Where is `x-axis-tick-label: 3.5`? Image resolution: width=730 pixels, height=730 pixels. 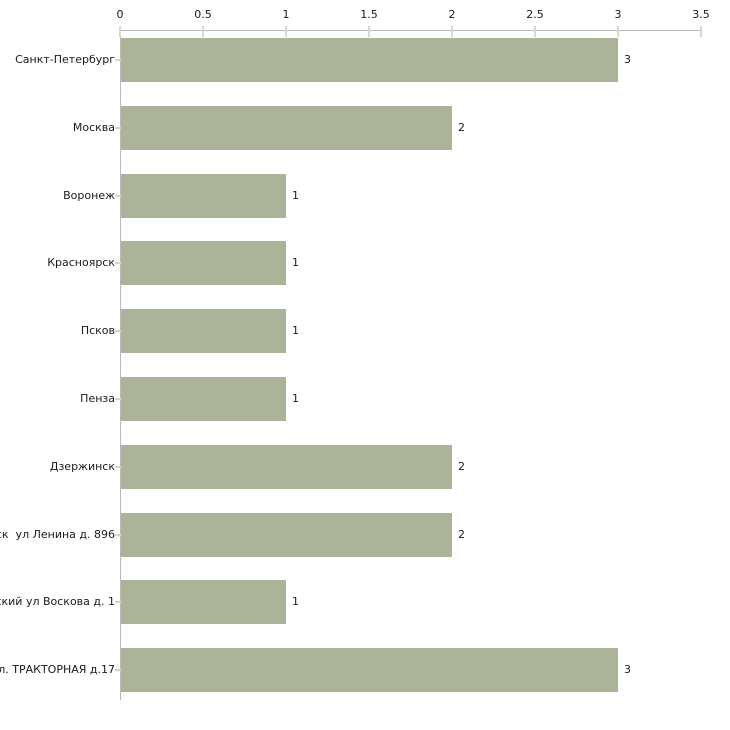 x-axis-tick-label: 3.5 is located at coordinates (701, 14).